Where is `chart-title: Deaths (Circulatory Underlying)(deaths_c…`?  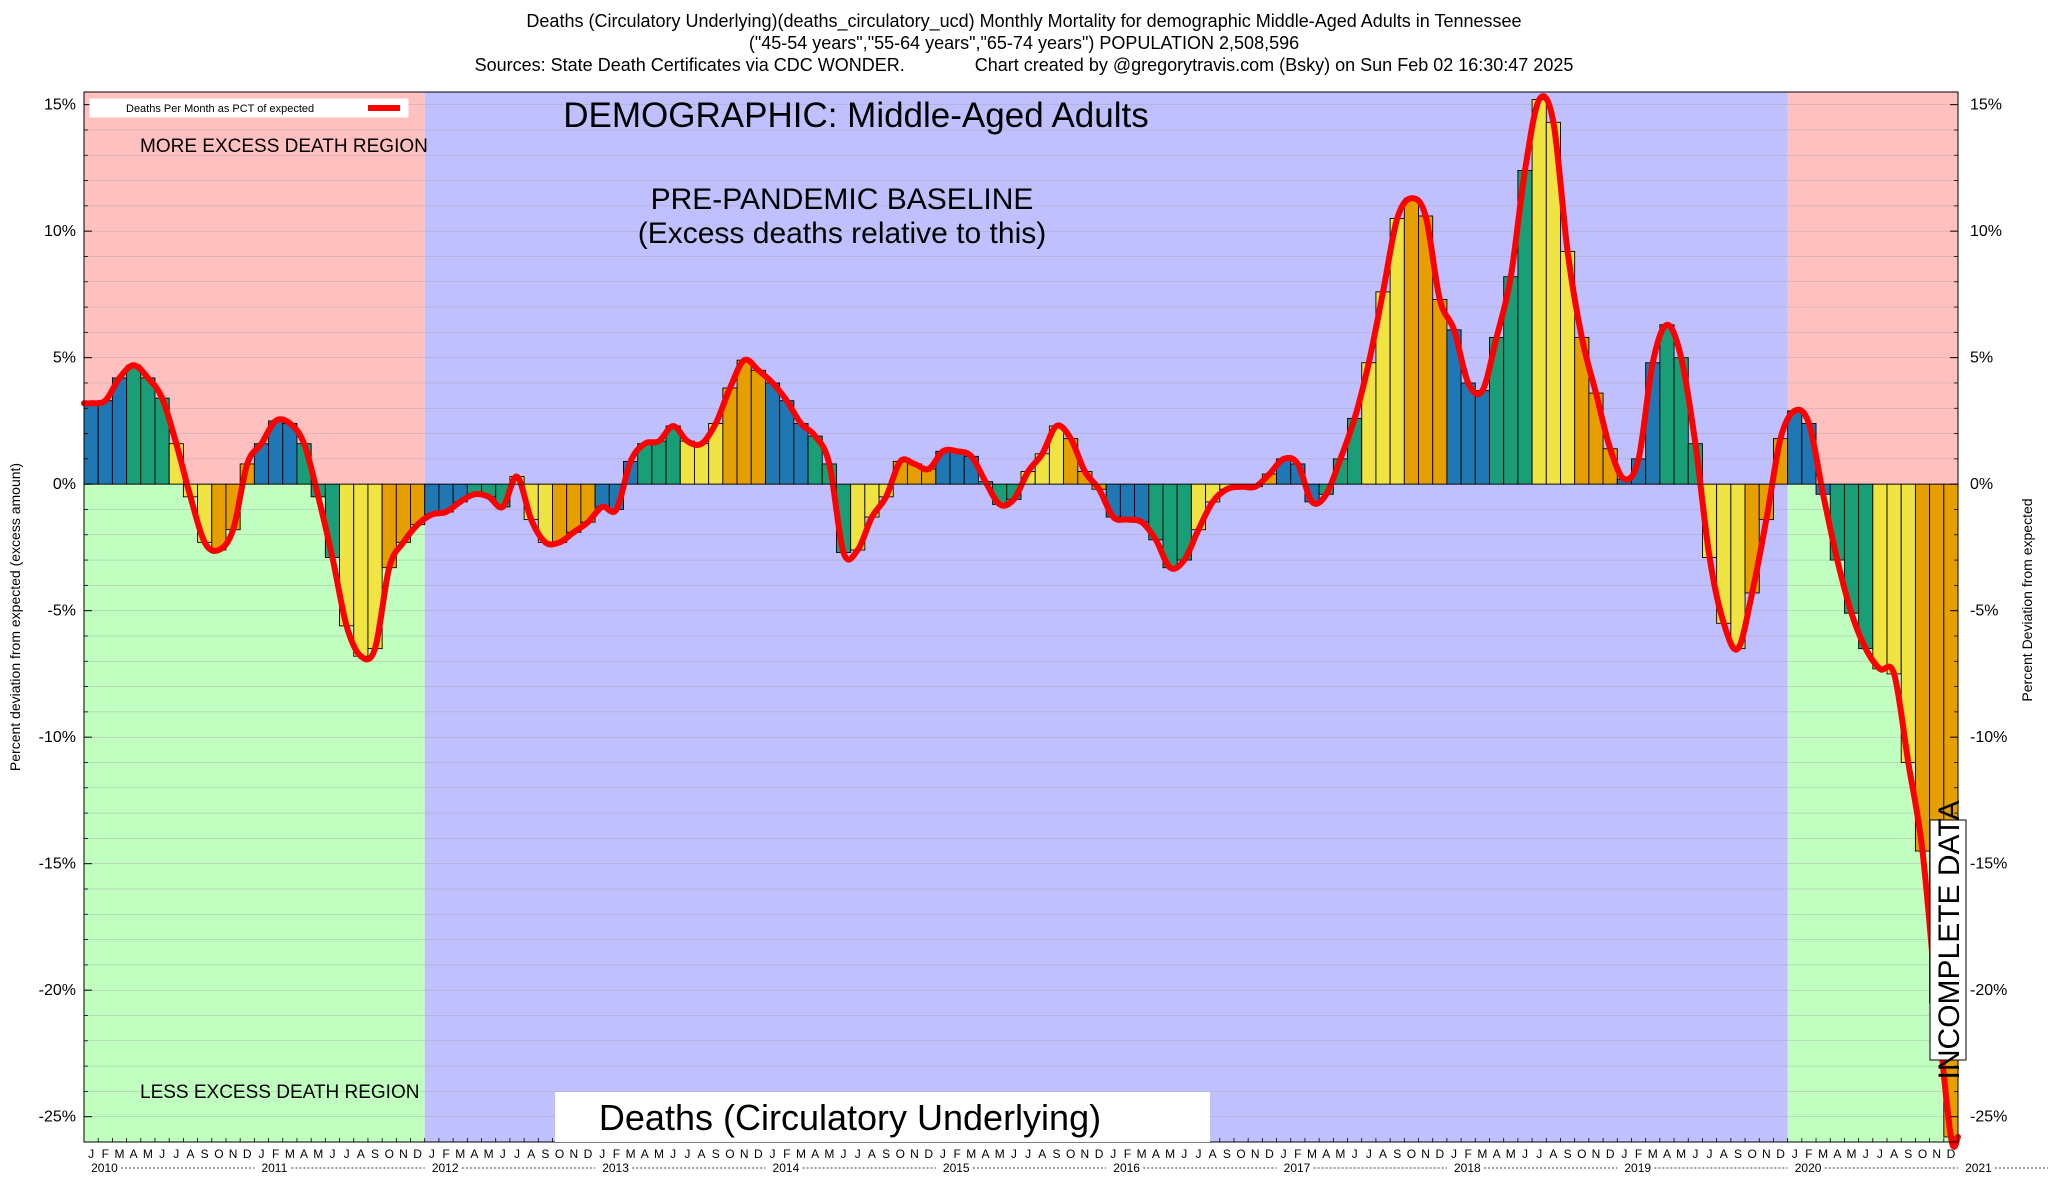
chart-title: Deaths (Circulatory Underlying)(deaths_c… is located at coordinates (1024, 21).